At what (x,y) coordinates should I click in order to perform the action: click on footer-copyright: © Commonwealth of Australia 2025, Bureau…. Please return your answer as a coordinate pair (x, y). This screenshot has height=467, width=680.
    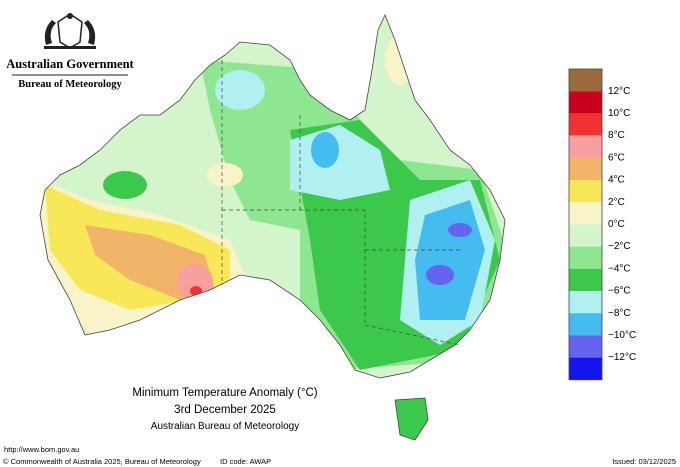
    Looking at the image, I should click on (102, 461).